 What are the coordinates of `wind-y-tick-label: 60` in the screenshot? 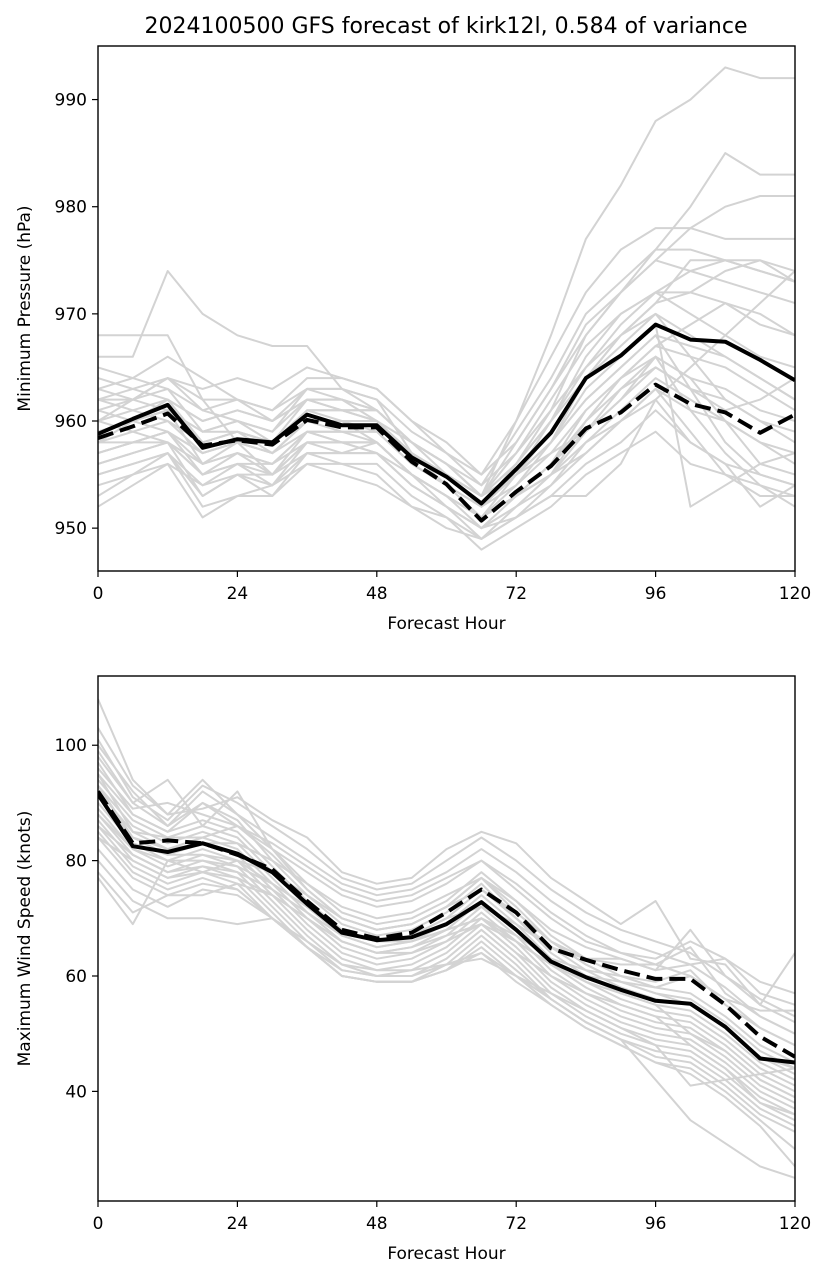 It's located at (76, 977).